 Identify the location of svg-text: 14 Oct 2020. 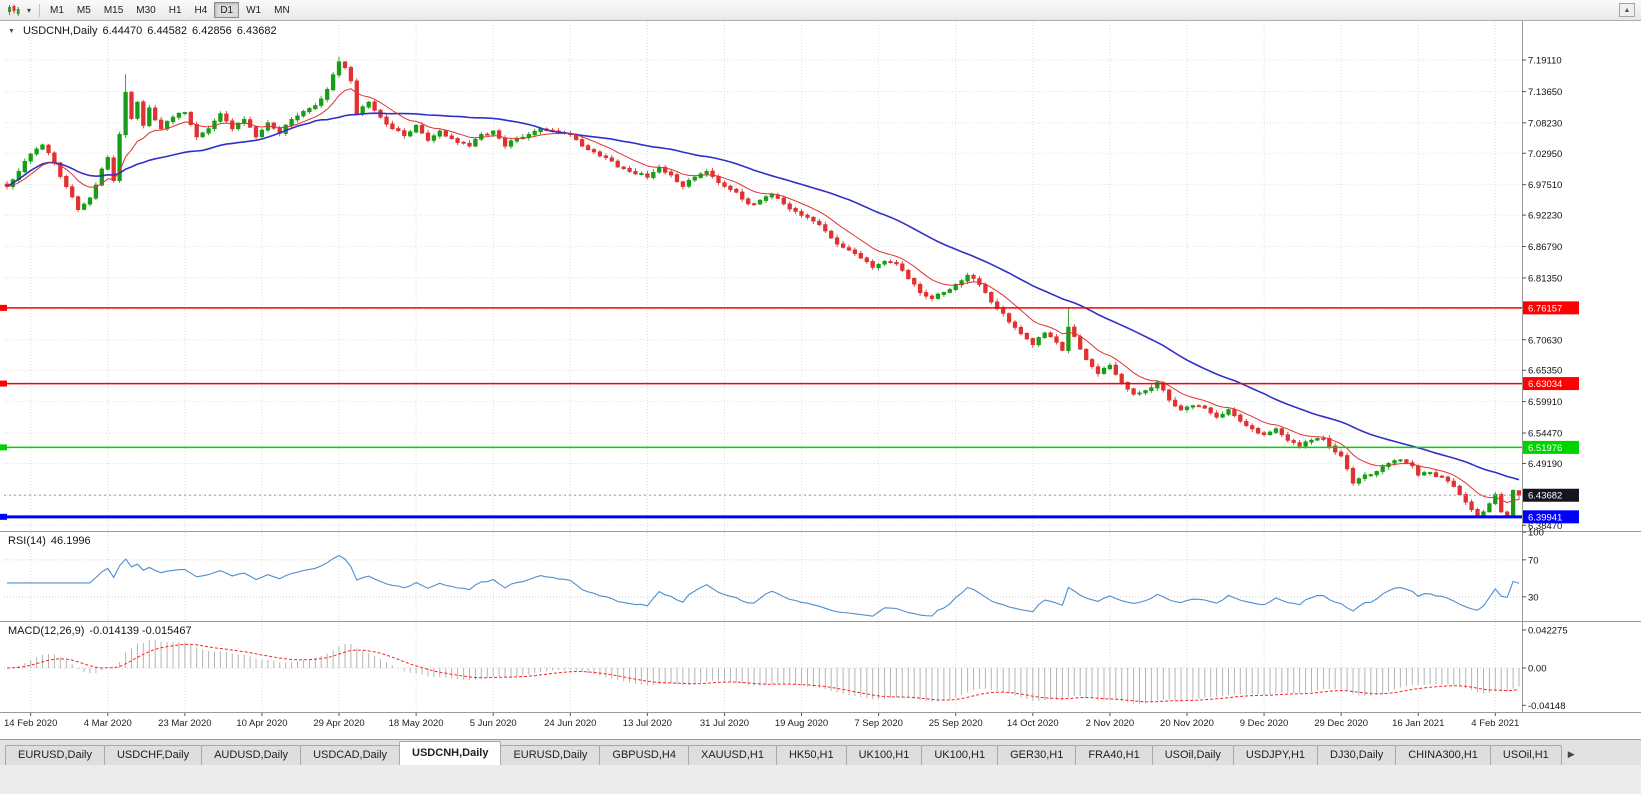
(1033, 723).